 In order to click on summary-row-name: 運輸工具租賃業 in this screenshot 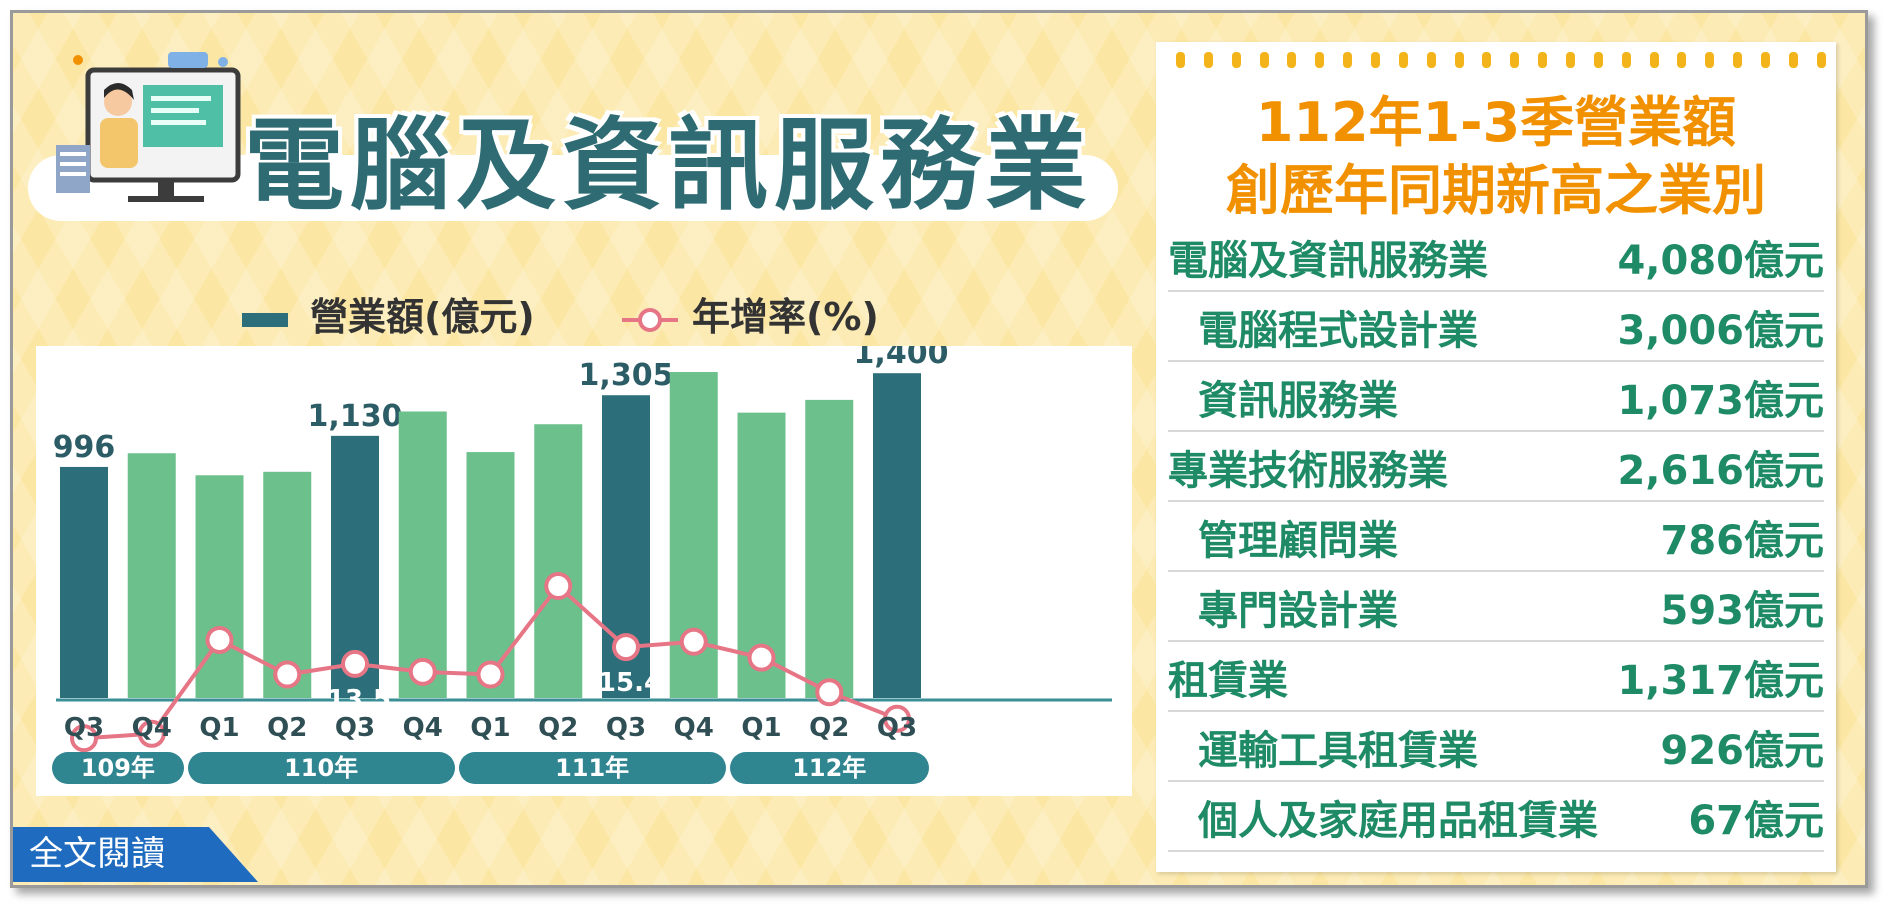, I will do `click(1338, 751)`.